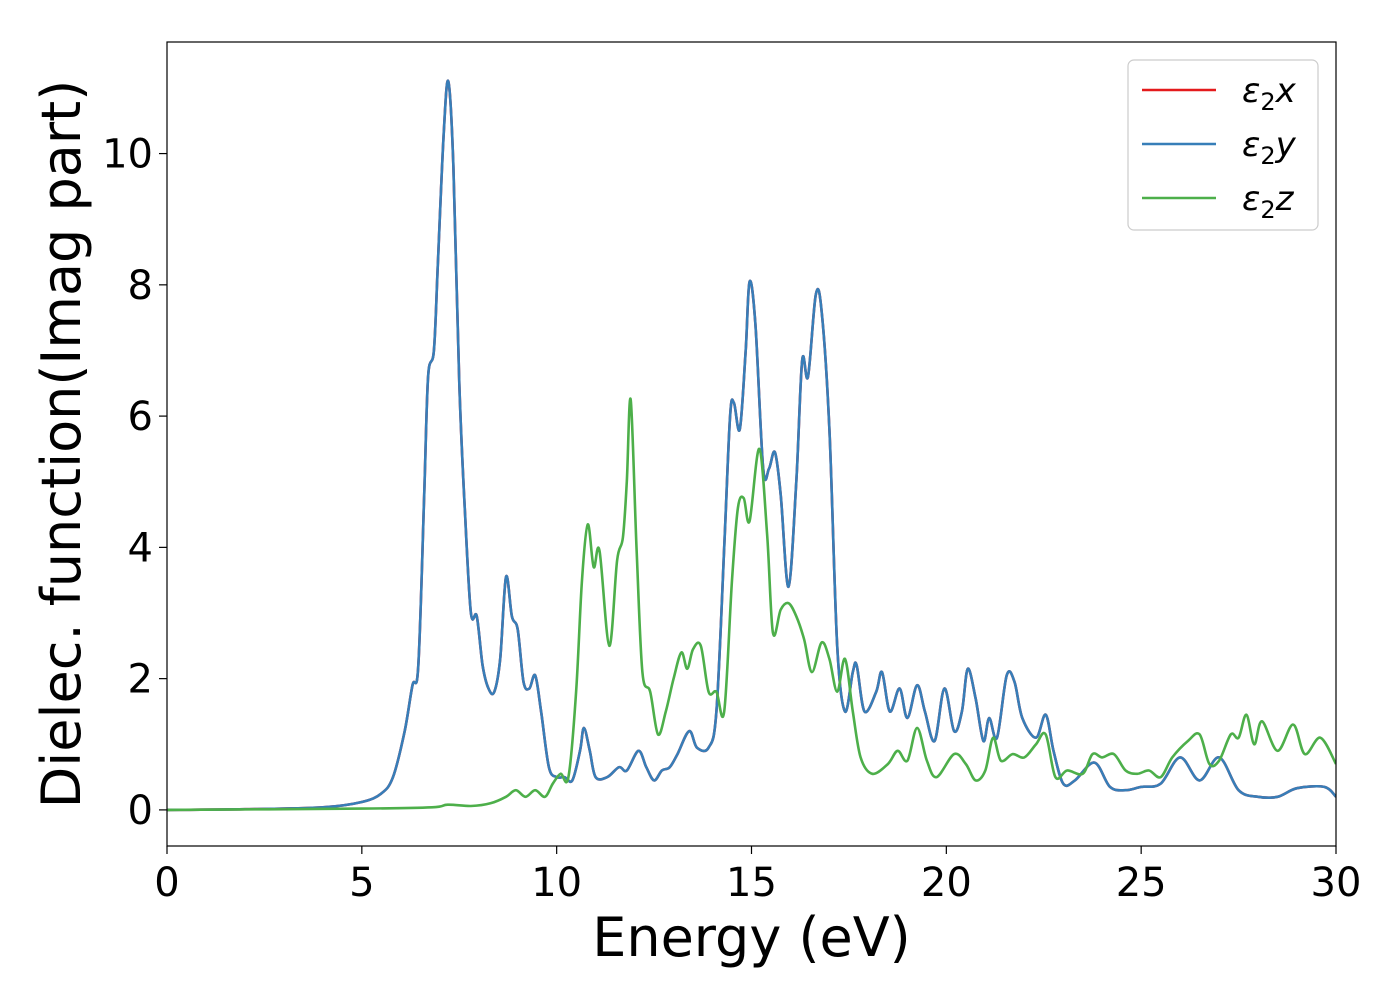 The width and height of the screenshot is (1400, 1005). I want to click on legend-label-x: ε2x, so click(1269, 93).